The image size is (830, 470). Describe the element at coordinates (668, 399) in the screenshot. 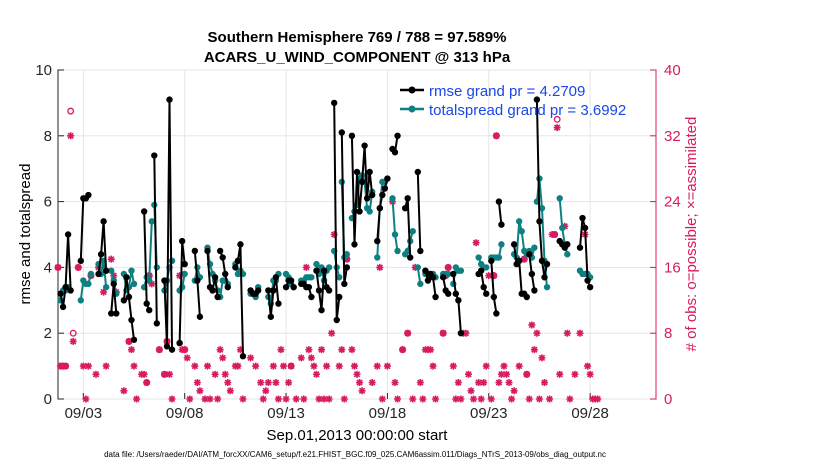

I see `y-tick-label-right: 0` at that location.